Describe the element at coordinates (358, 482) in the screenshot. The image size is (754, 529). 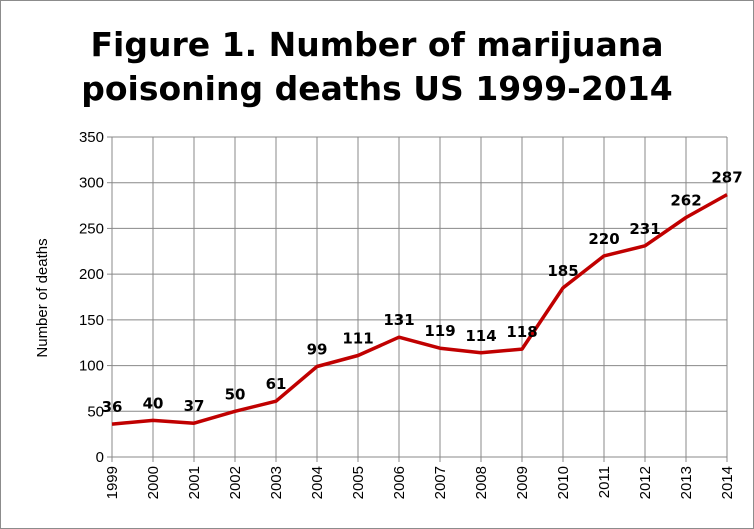
I see `x-tick-label: 2005` at that location.